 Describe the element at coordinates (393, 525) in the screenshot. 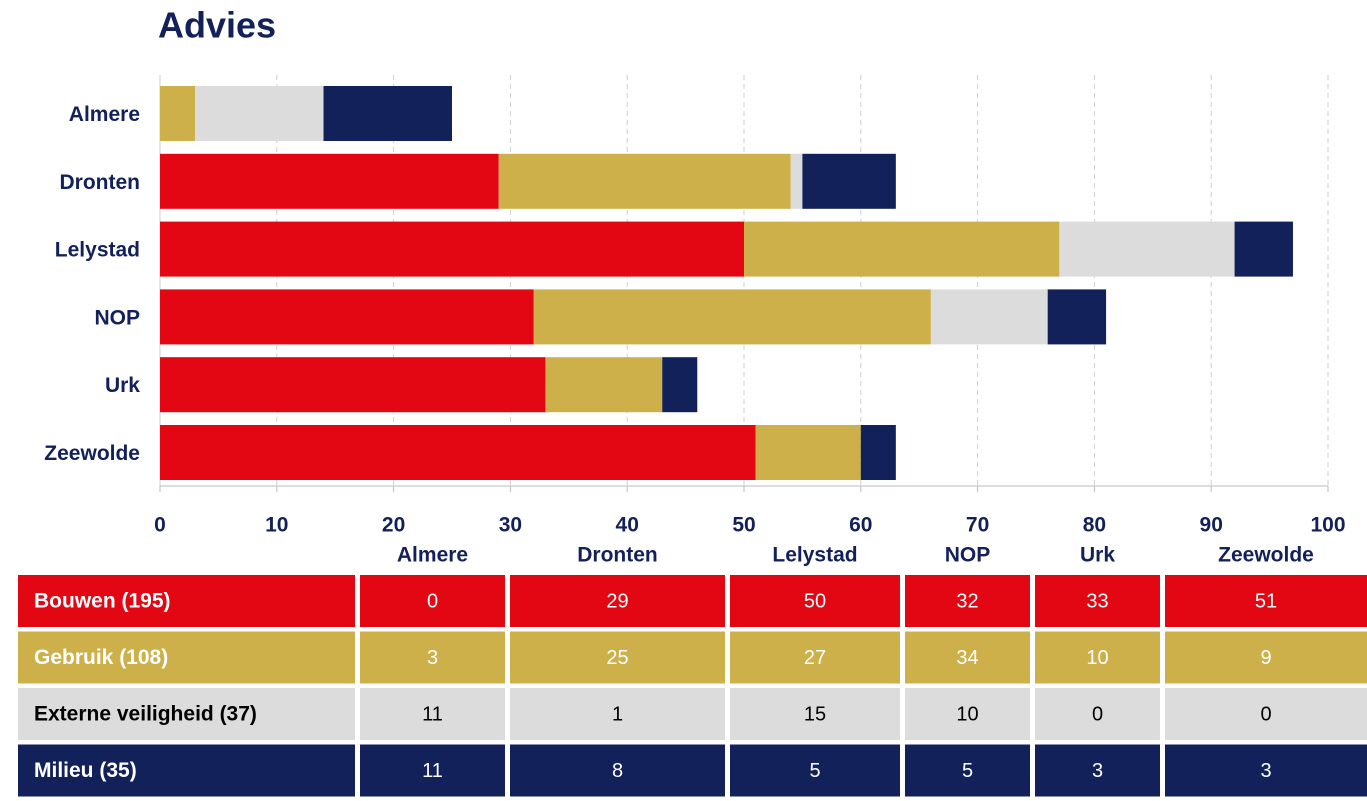

I see `x-tick-label: 20` at that location.